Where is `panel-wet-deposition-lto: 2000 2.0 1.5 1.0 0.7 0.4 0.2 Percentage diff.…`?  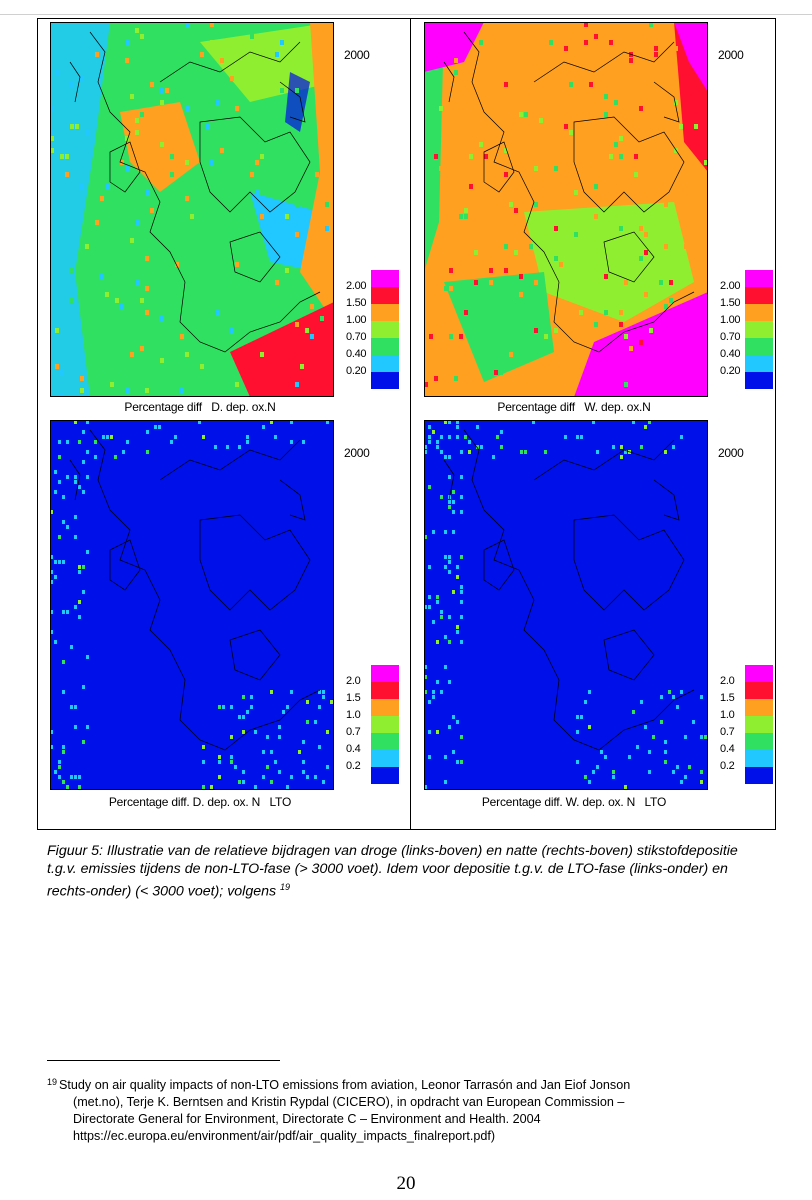
panel-wet-deposition-lto: 2000 2.0 1.5 1.0 0.7 0.4 0.2 Percentage diff.… is located at coordinates (600, 620).